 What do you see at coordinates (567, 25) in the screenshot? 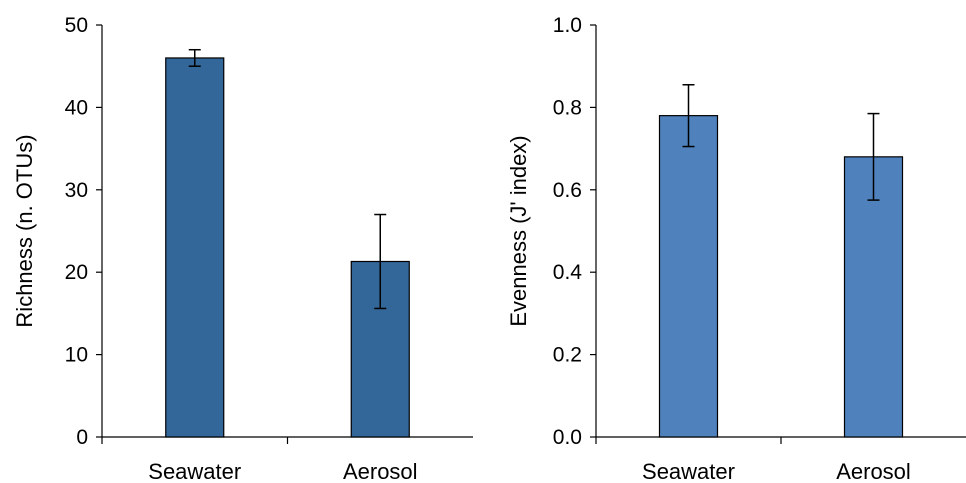
I see `evenness-y-tick-label: 1.0` at bounding box center [567, 25].